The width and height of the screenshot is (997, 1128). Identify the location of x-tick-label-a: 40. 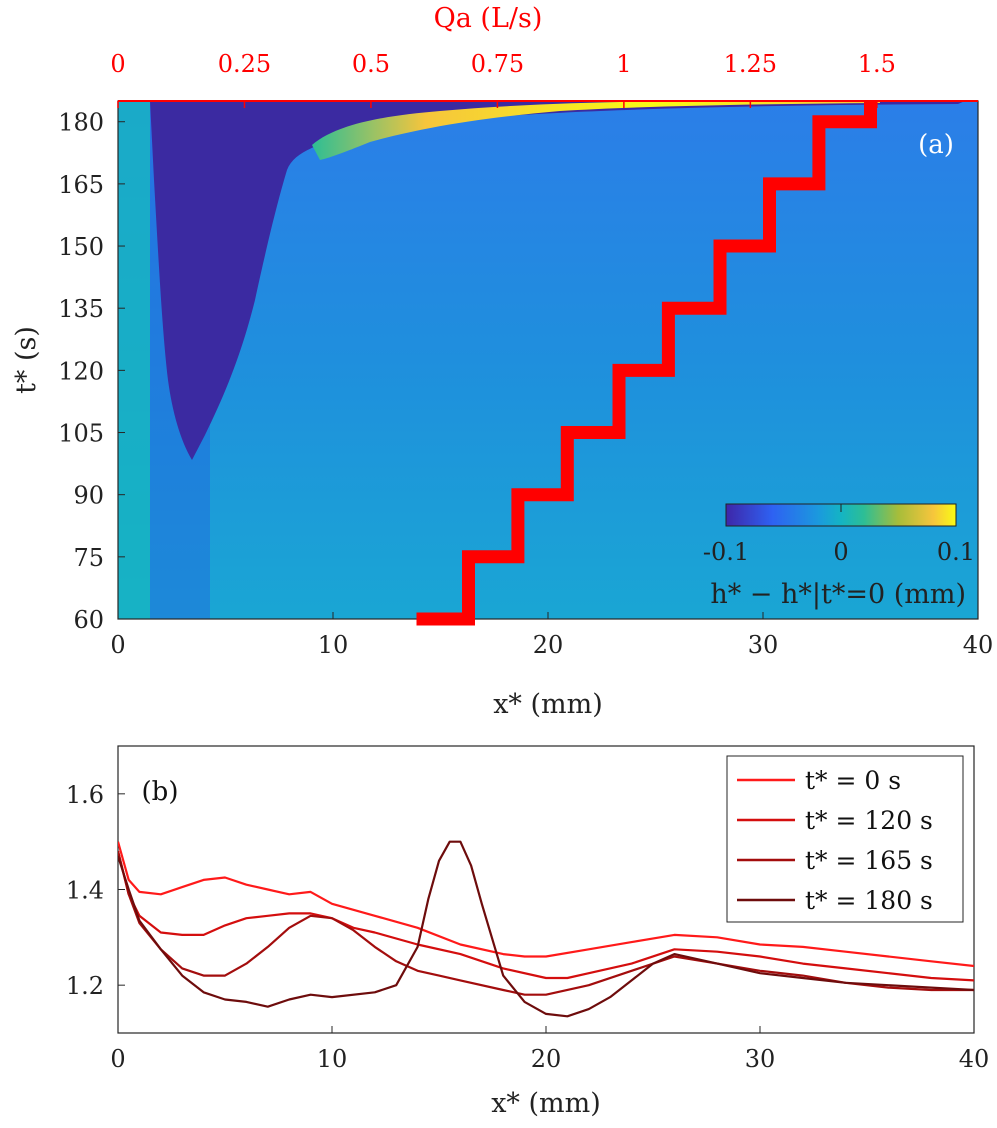
(978, 645).